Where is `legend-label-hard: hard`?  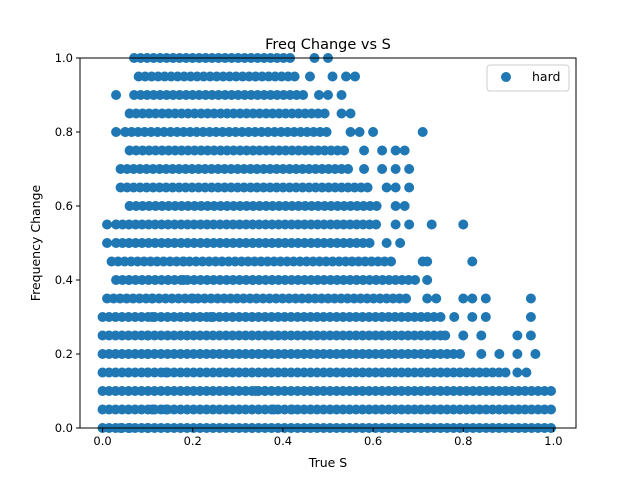 legend-label-hard: hard is located at coordinates (546, 76).